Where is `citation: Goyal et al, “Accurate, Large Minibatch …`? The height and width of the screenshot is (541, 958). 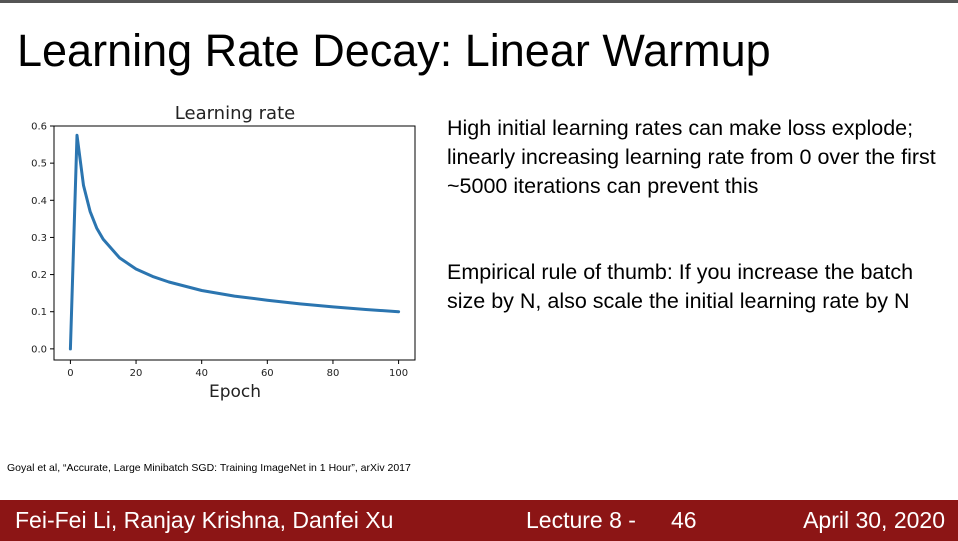 citation: Goyal et al, “Accurate, Large Minibatch … is located at coordinates (209, 468).